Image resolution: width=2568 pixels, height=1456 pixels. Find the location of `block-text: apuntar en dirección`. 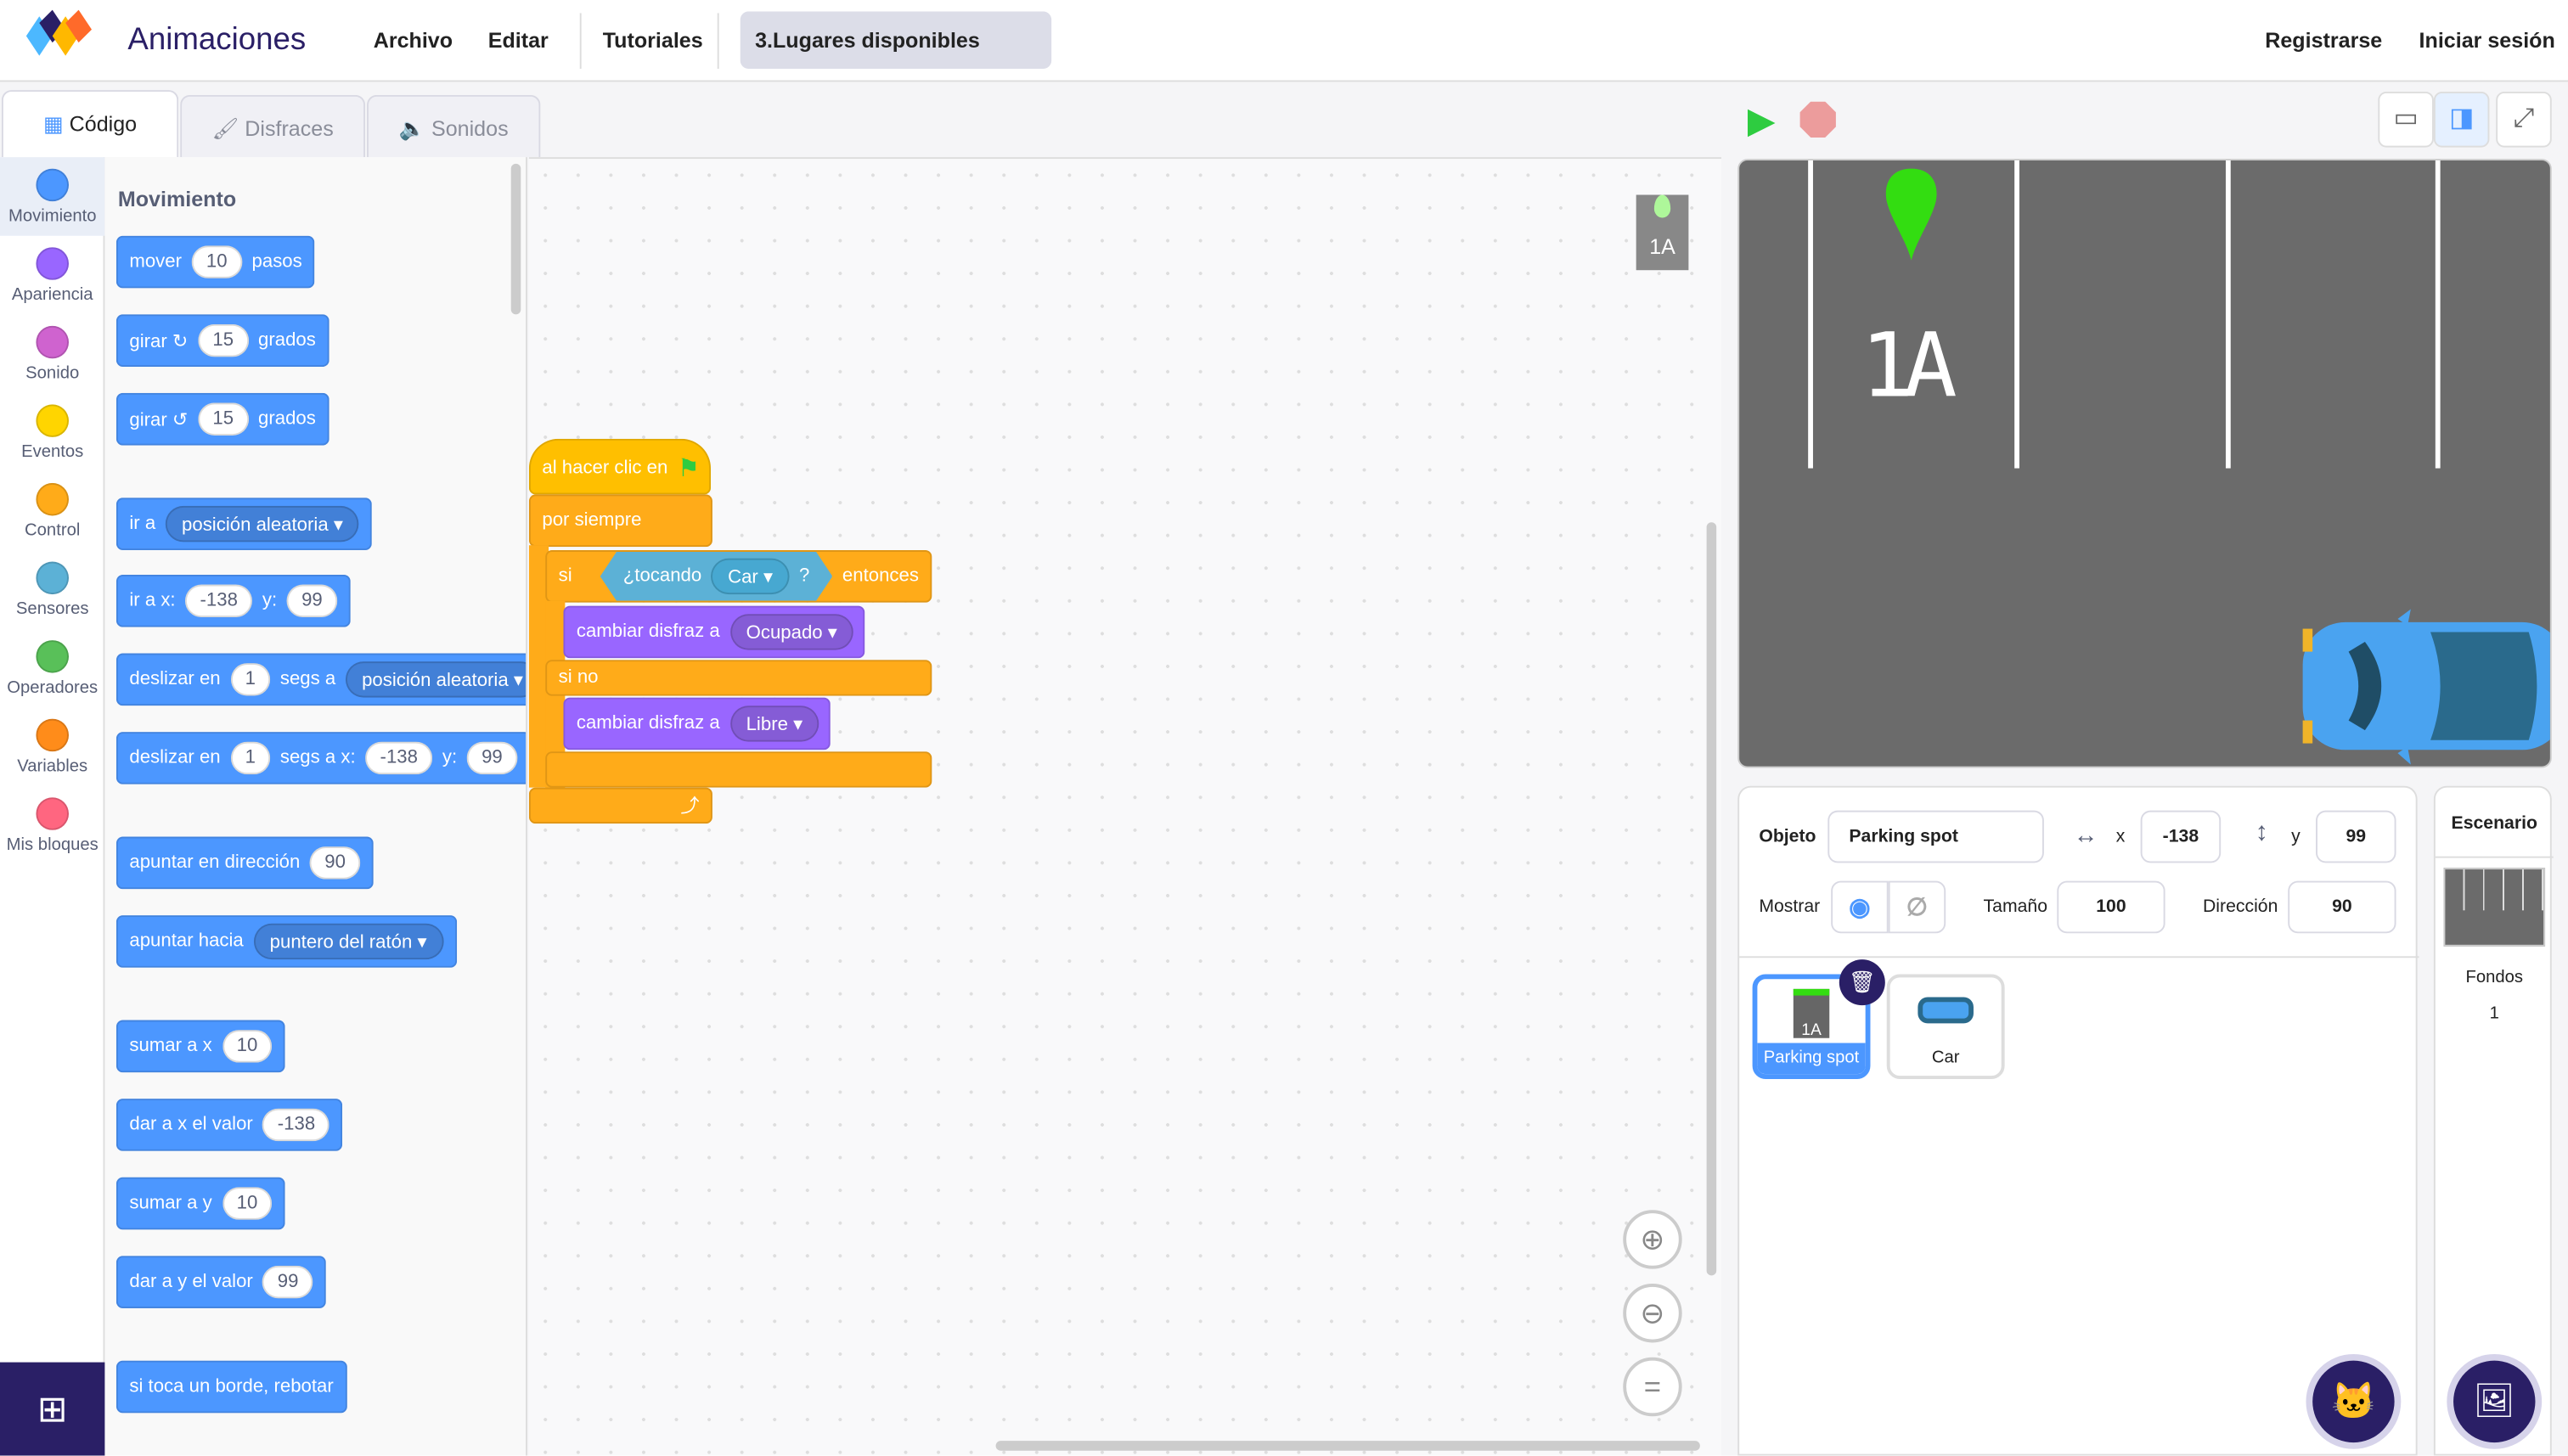

block-text: apuntar en dirección is located at coordinates (215, 862).